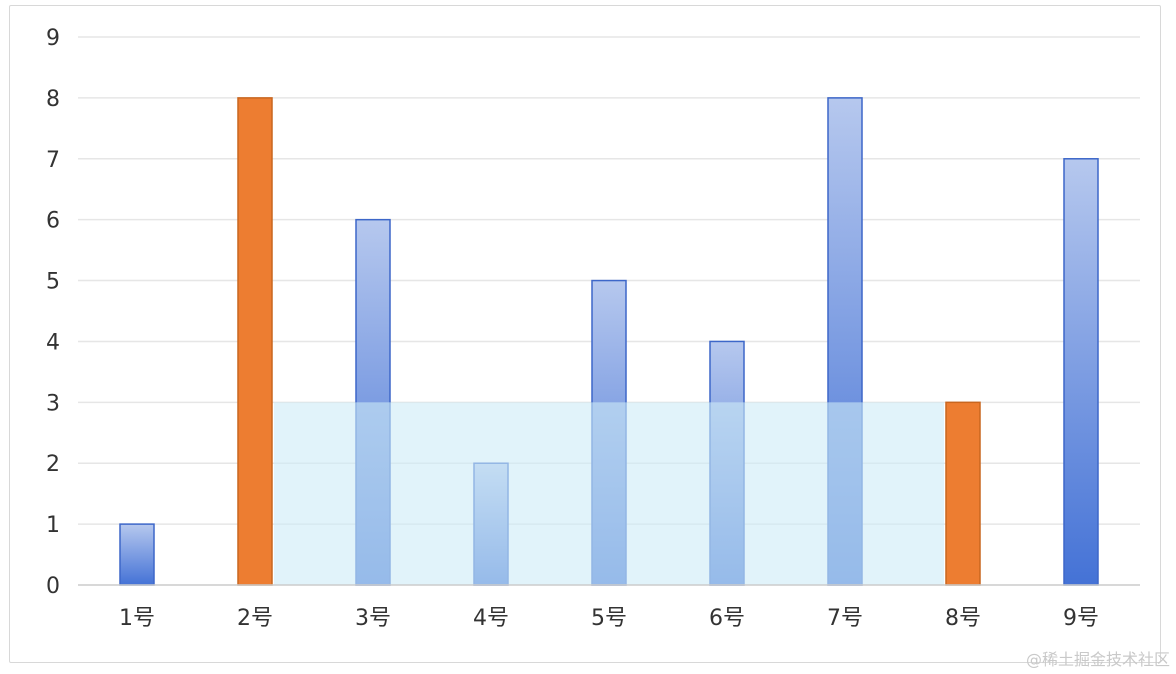  I want to click on x-tick-label: 7号, so click(845, 618).